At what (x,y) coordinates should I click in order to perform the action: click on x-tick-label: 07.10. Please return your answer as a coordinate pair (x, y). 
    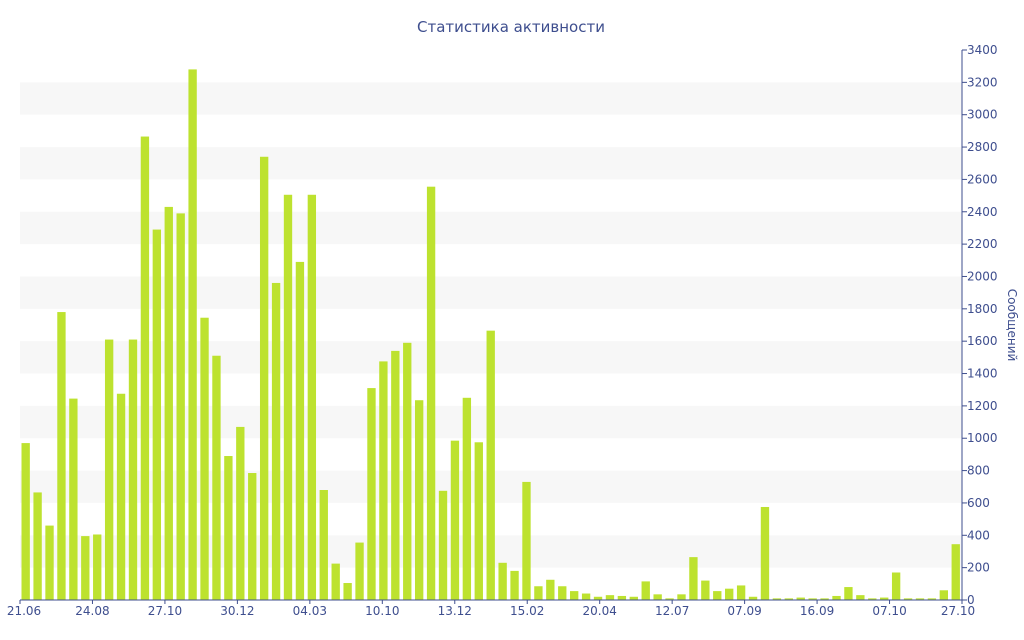
    Looking at the image, I should click on (889, 611).